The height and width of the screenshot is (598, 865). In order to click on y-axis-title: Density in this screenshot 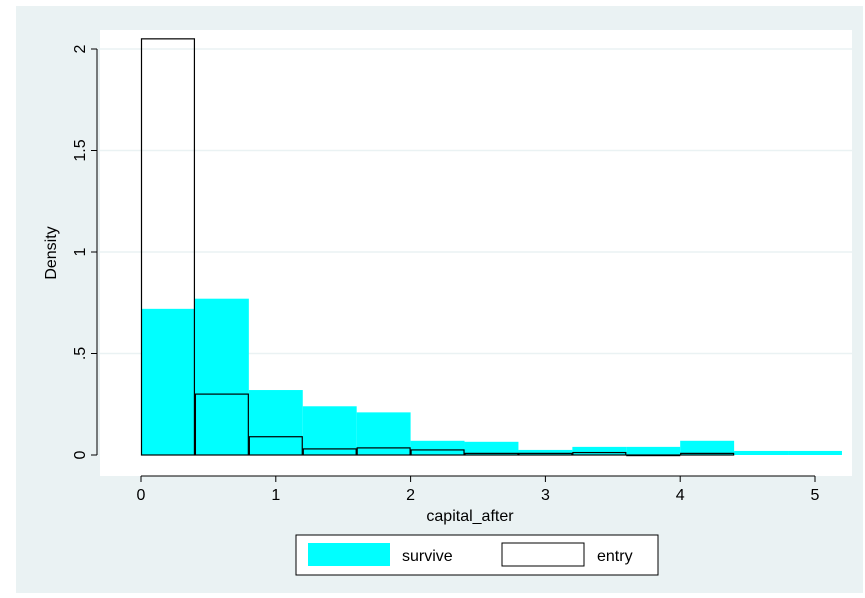, I will do `click(51, 252)`.